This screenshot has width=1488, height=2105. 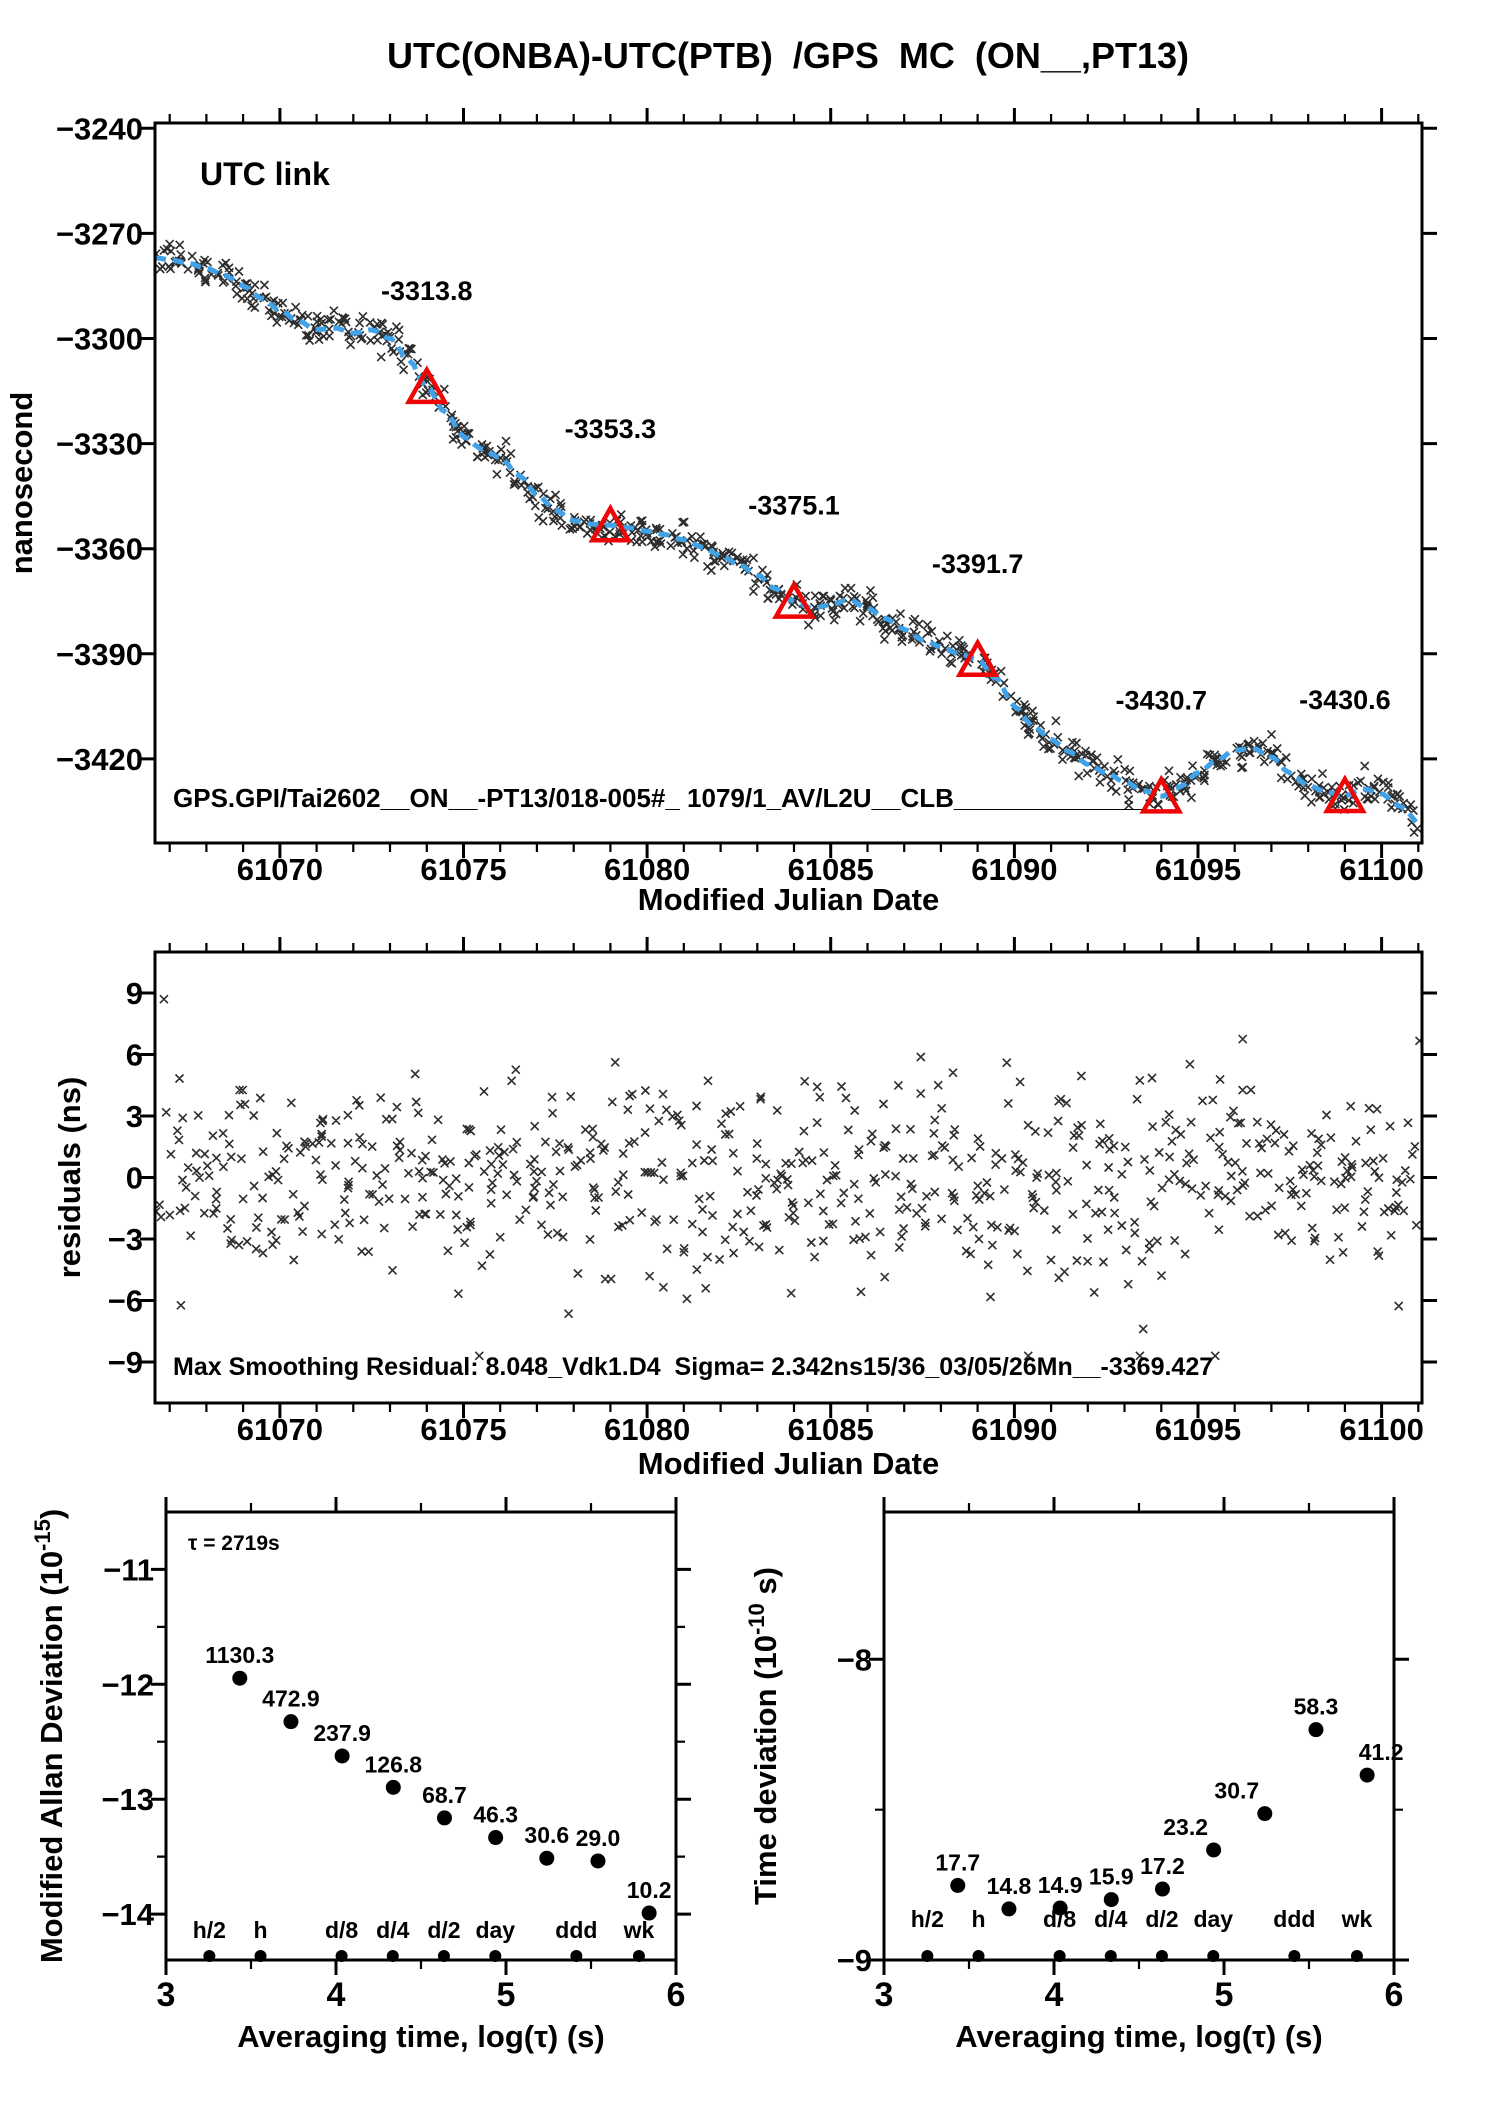 What do you see at coordinates (1161, 700) in the screenshot?
I see `calibration-label: -3430.7` at bounding box center [1161, 700].